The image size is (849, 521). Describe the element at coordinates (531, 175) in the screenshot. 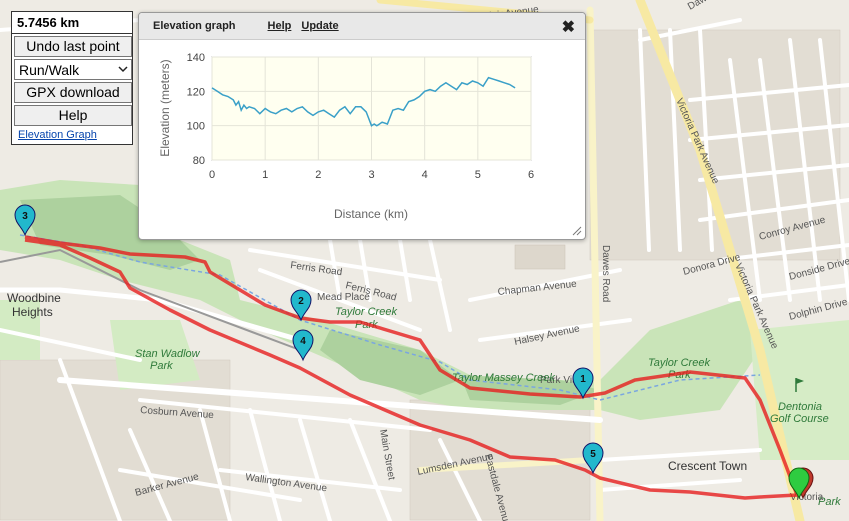

I see `x-tick-label: 6` at that location.